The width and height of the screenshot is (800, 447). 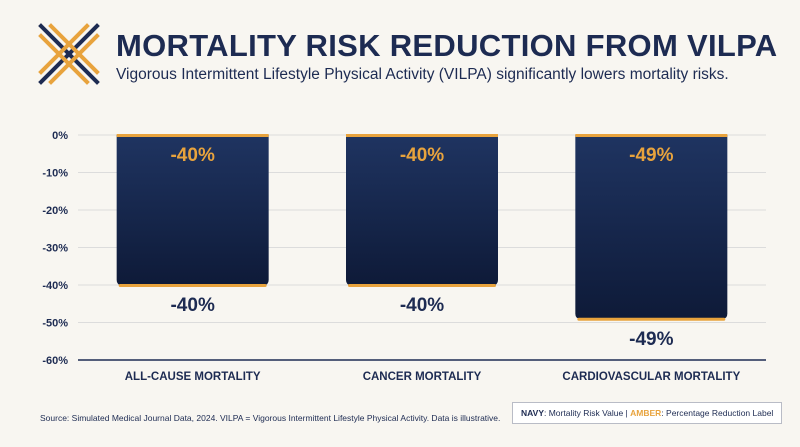 What do you see at coordinates (651, 377) in the screenshot?
I see `x-category-label: CARDIOVASCULAR MORTALITY` at bounding box center [651, 377].